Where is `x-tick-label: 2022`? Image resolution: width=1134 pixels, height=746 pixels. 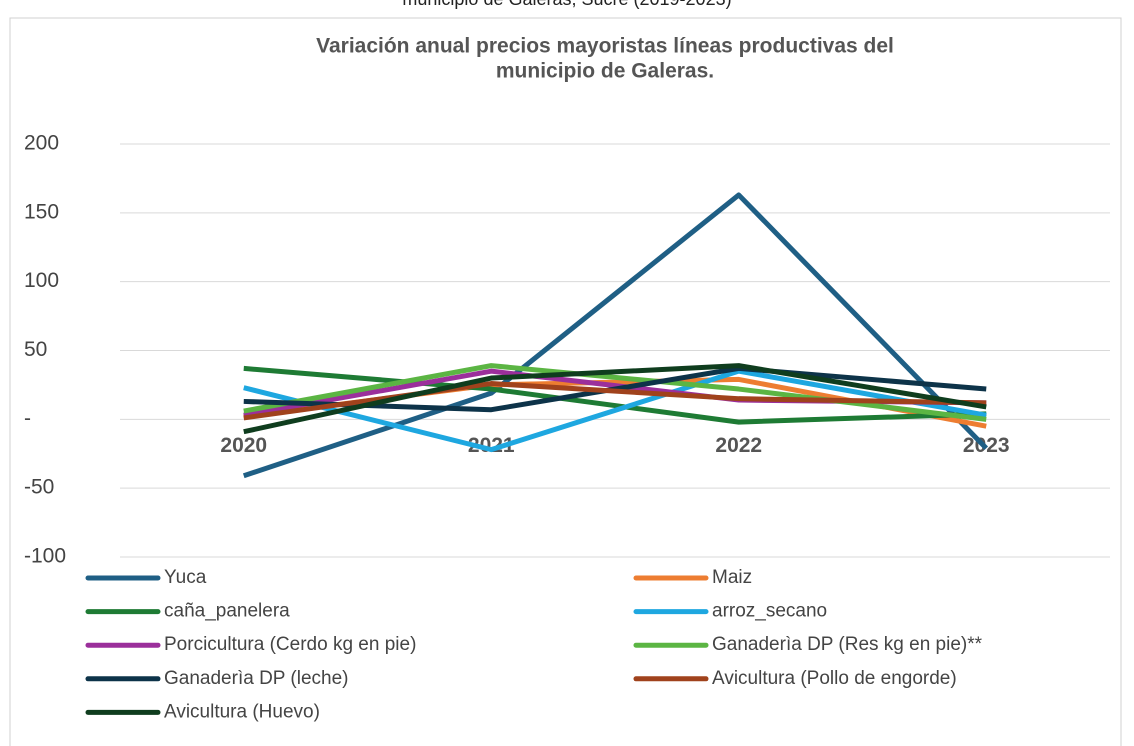 x-tick-label: 2022 is located at coordinates (738, 445).